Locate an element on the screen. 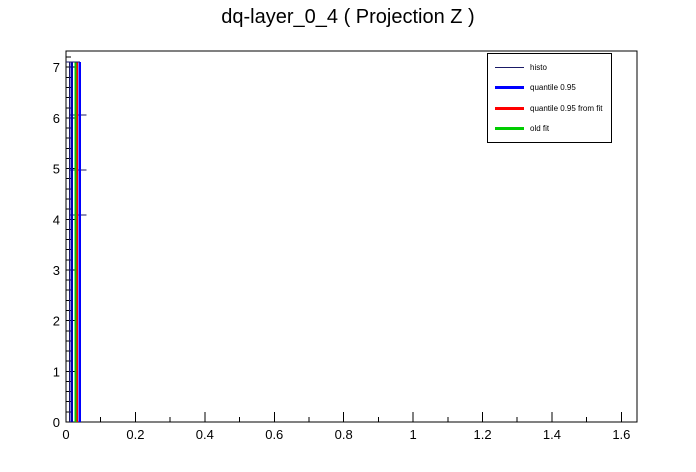 The image size is (696, 472). y-axis-tick-label: 5 is located at coordinates (56, 169).